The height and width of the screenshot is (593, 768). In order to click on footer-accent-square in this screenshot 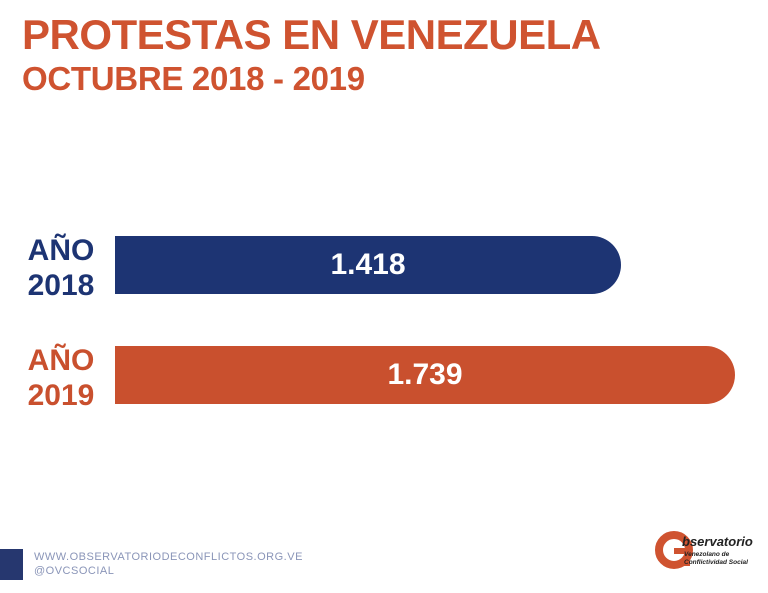, I will do `click(11, 564)`.